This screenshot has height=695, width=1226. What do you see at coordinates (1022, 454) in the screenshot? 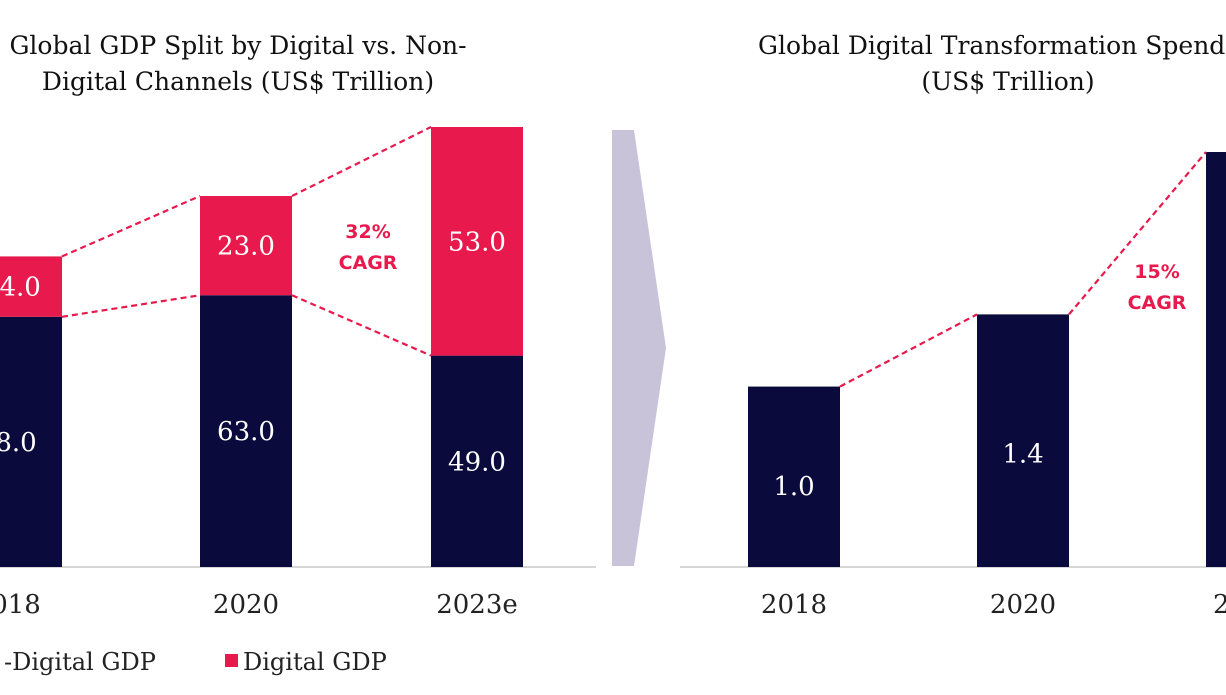
I see `label-spending-2020: 1.4` at bounding box center [1022, 454].